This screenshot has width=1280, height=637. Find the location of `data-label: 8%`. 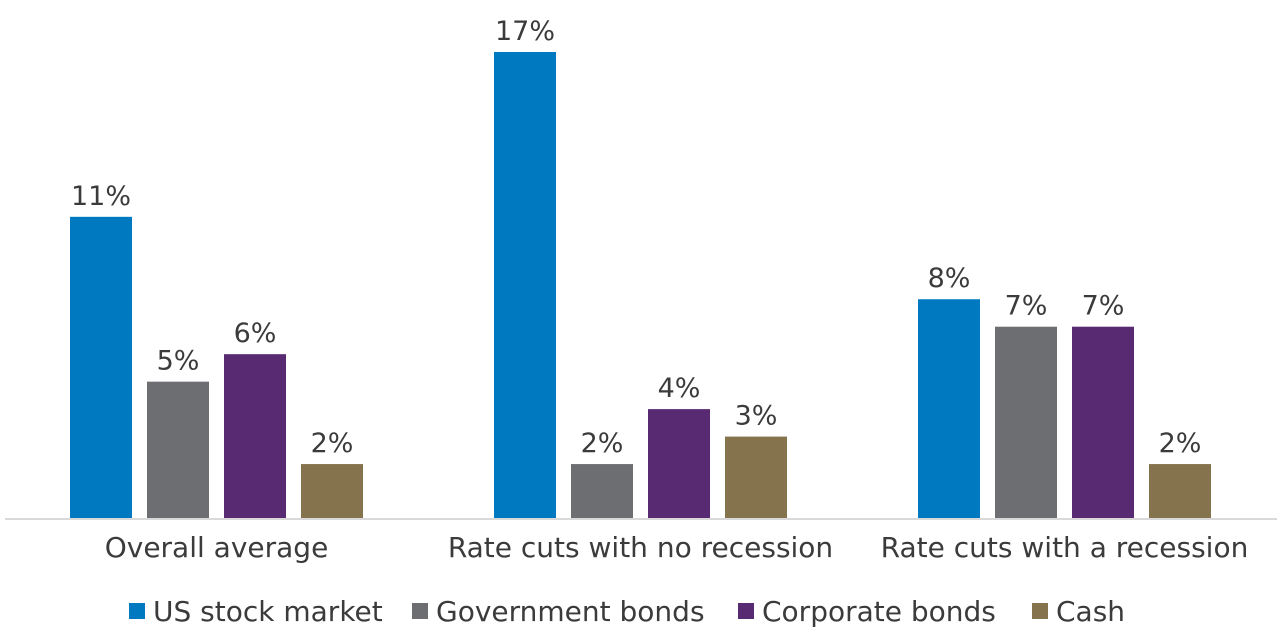

data-label: 8% is located at coordinates (949, 278).